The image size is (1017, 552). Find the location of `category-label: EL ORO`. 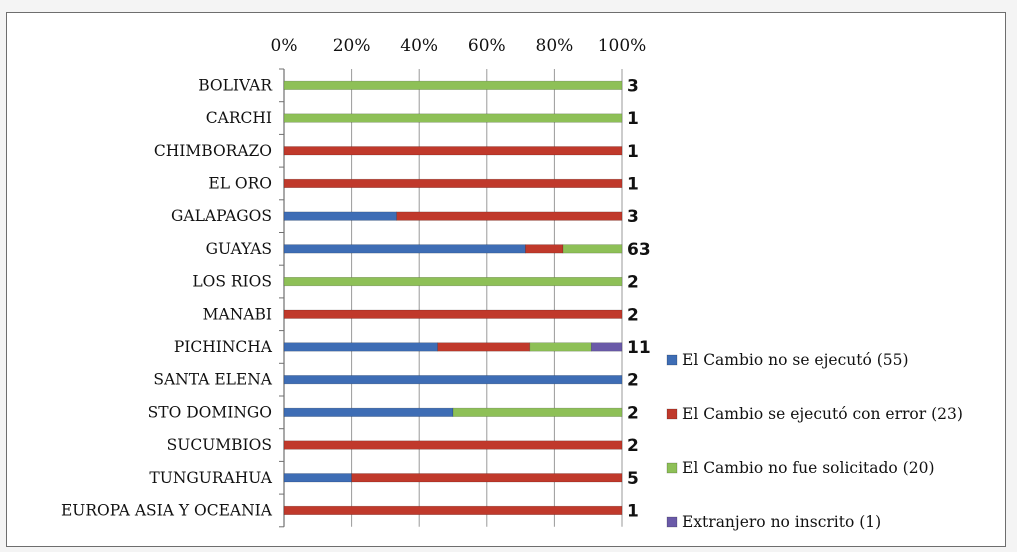

category-label: EL ORO is located at coordinates (240, 183).